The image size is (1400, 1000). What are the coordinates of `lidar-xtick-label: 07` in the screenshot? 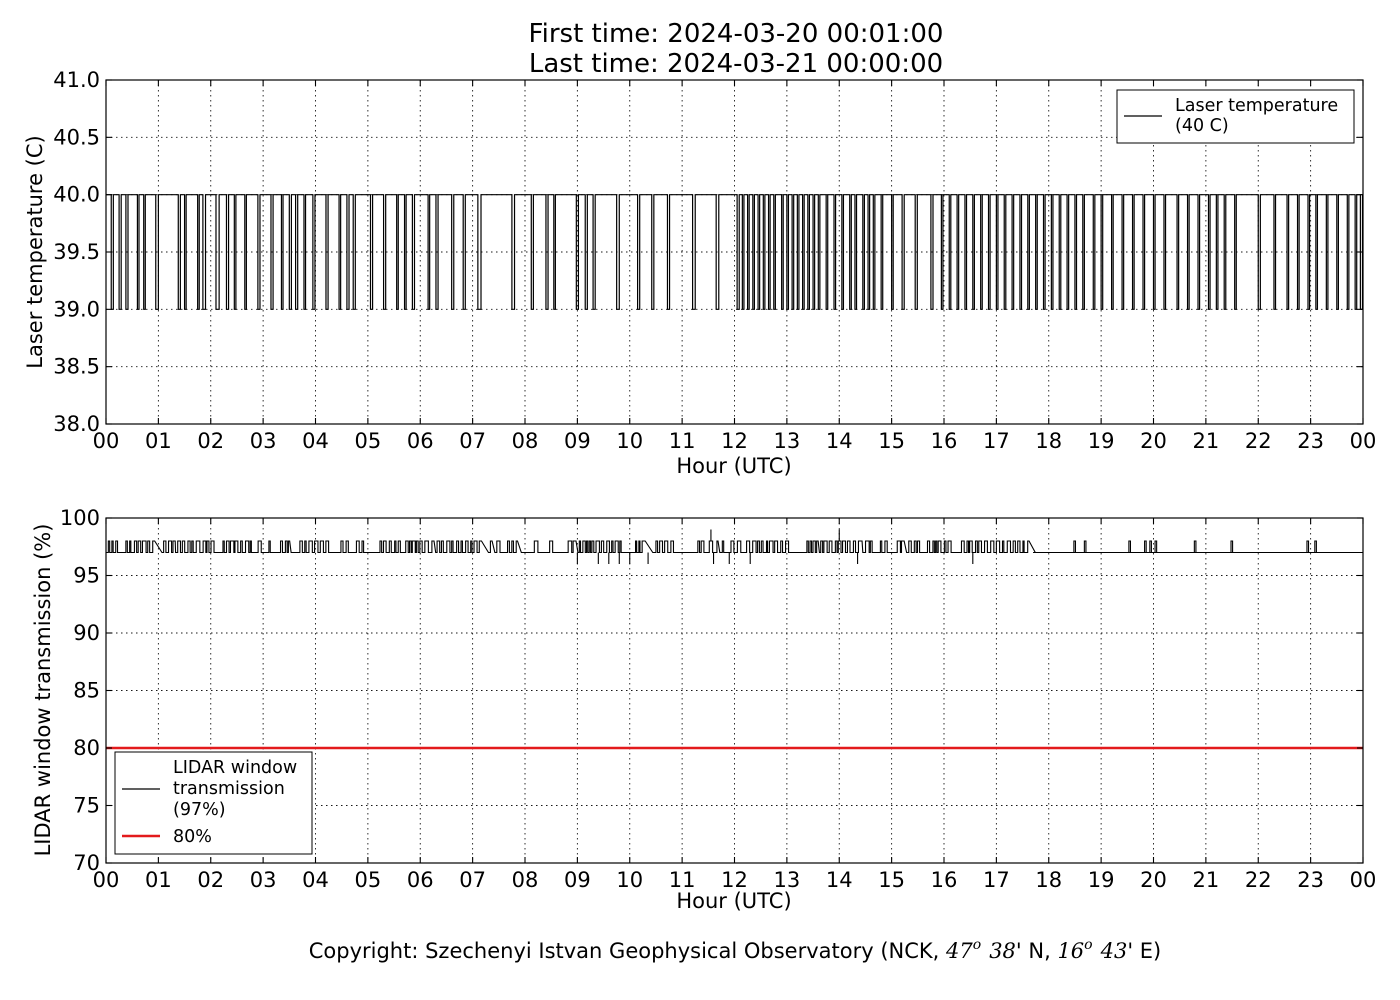 It's located at (472, 880).